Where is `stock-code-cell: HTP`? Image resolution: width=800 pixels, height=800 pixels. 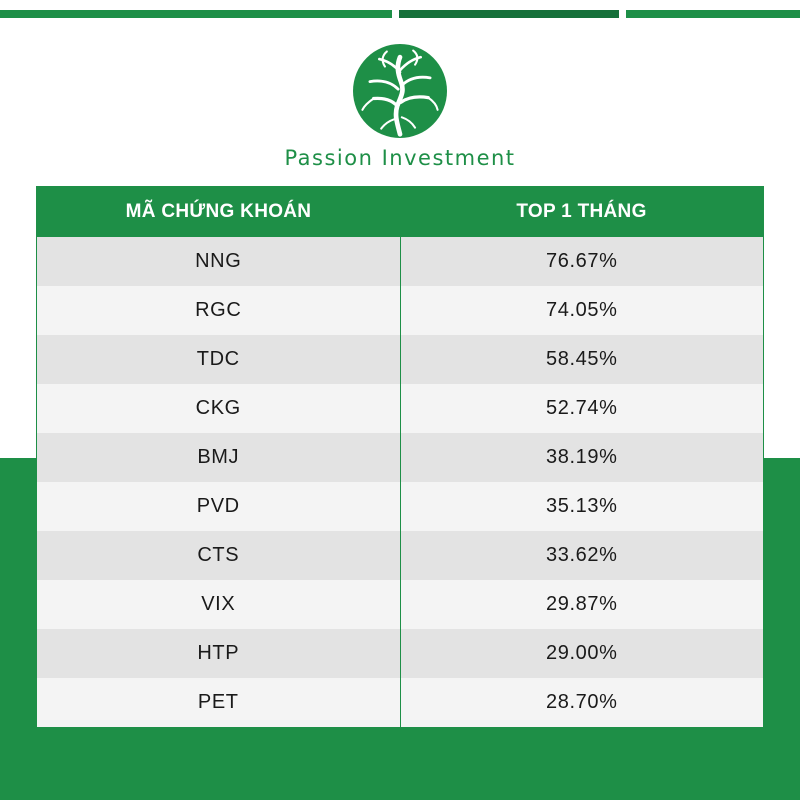 stock-code-cell: HTP is located at coordinates (219, 653).